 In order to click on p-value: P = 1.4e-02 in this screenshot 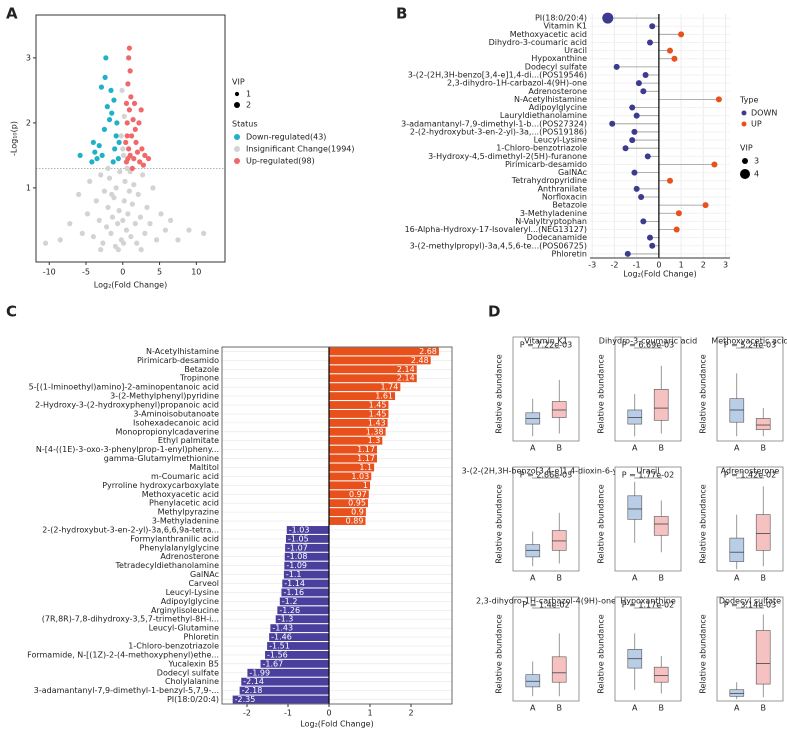, I will do `click(545, 605)`.